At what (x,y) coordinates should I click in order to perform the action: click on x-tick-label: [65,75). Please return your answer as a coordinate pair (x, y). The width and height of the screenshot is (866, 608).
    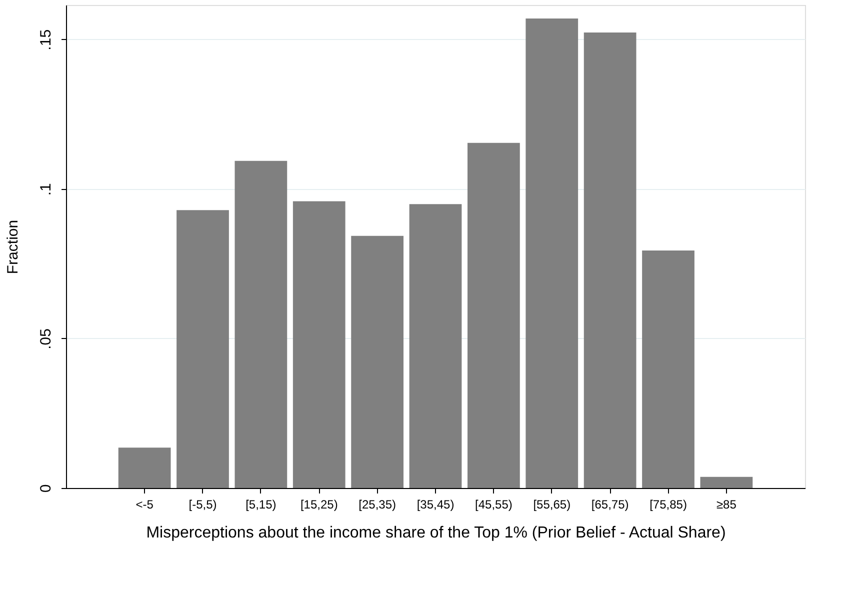
    Looking at the image, I should click on (610, 505).